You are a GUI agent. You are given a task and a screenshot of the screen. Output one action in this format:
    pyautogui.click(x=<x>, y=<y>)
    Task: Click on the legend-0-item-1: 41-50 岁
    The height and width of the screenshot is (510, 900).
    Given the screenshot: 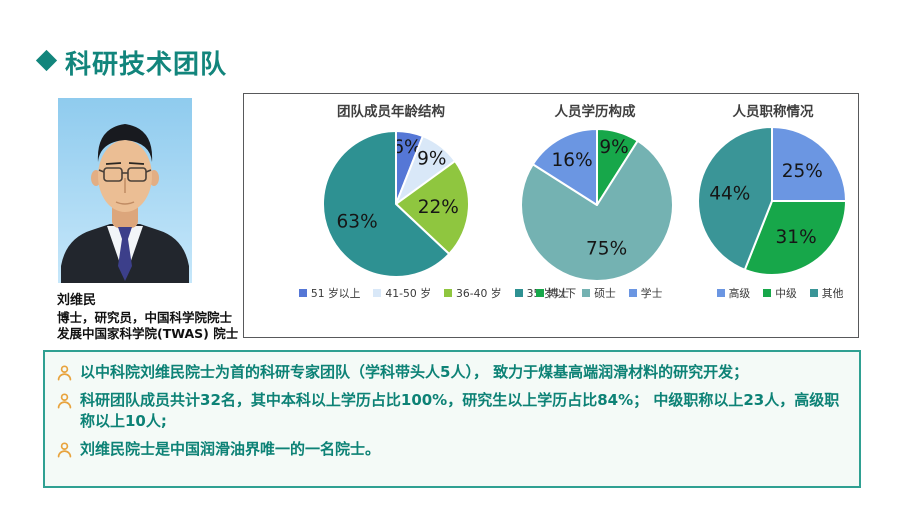 What is the action you would take?
    pyautogui.click(x=402, y=293)
    